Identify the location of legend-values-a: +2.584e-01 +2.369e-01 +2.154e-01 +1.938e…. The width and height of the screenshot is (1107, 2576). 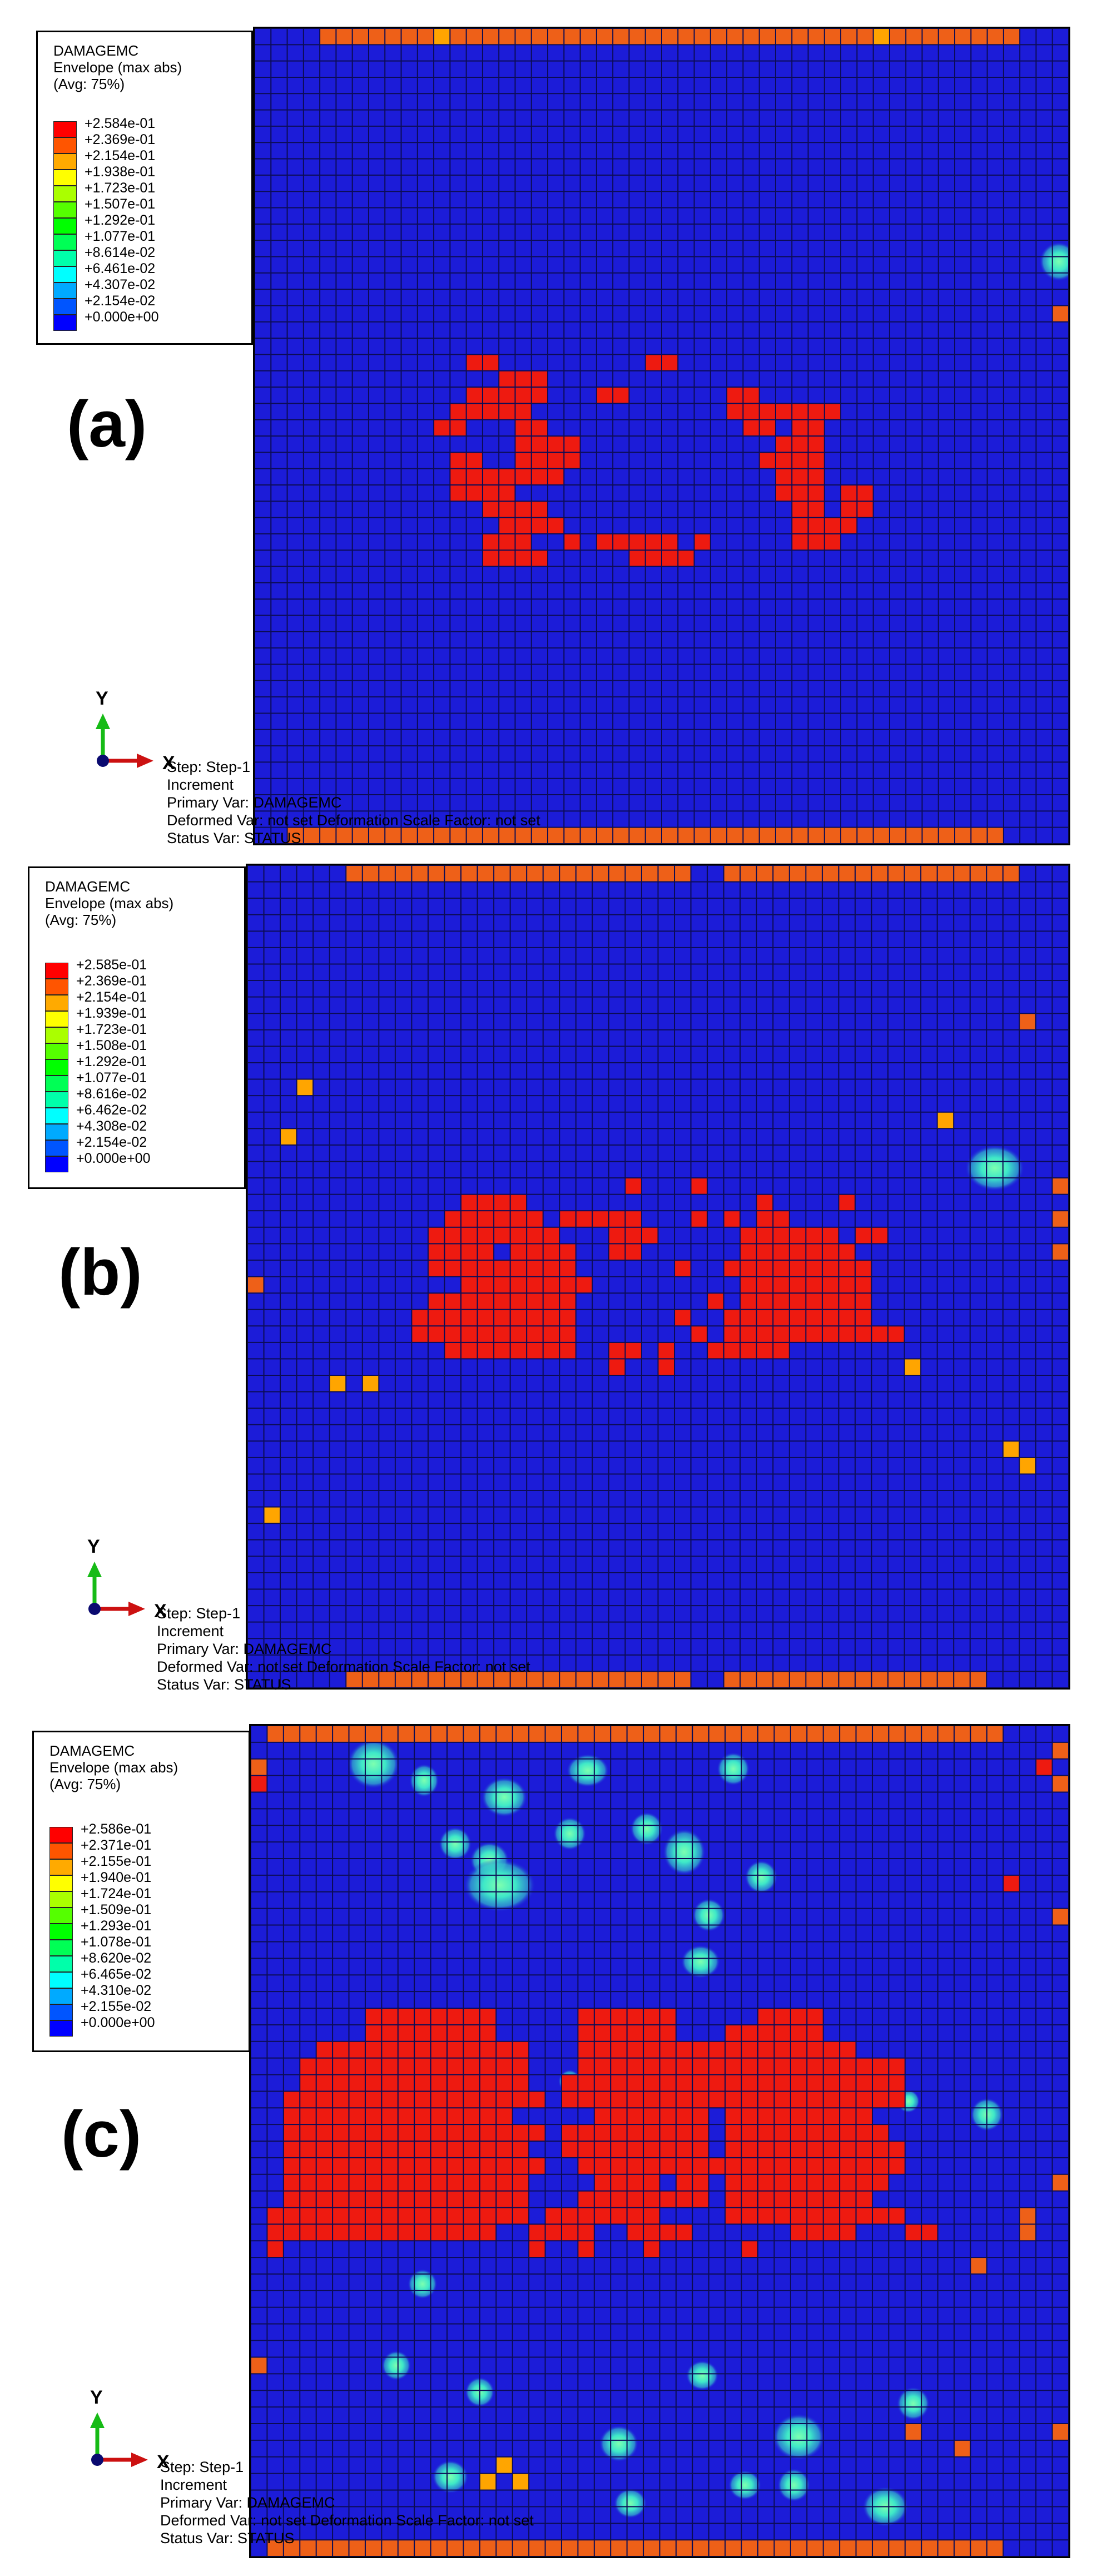
(121, 220).